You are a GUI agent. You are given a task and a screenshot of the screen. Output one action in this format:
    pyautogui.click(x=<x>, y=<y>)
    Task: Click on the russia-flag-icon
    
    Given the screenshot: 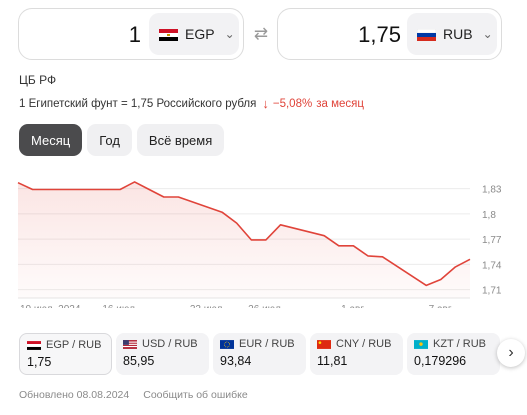 What is the action you would take?
    pyautogui.click(x=426, y=34)
    